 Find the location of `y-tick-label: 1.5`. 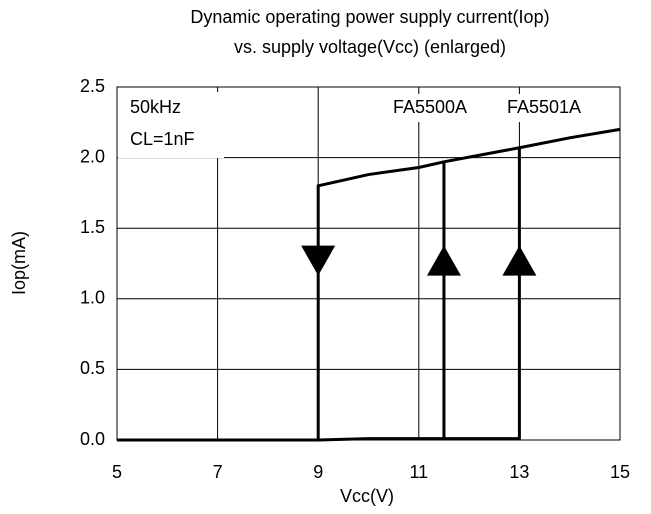

y-tick-label: 1.5 is located at coordinates (92, 227).